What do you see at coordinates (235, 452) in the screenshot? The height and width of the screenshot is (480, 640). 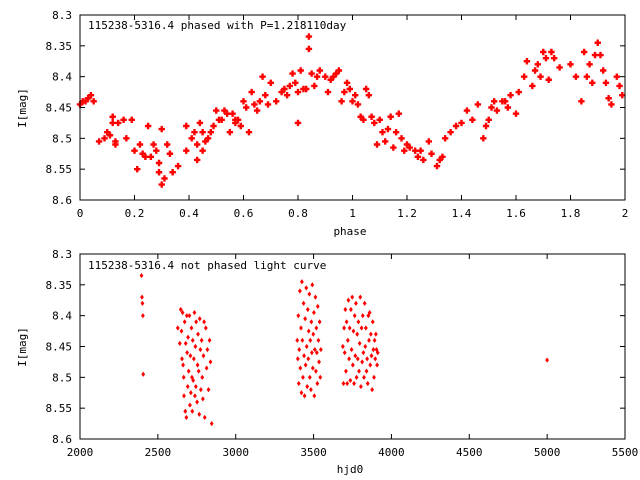 I see `unphased-x-tick-label: 3000` at bounding box center [235, 452].